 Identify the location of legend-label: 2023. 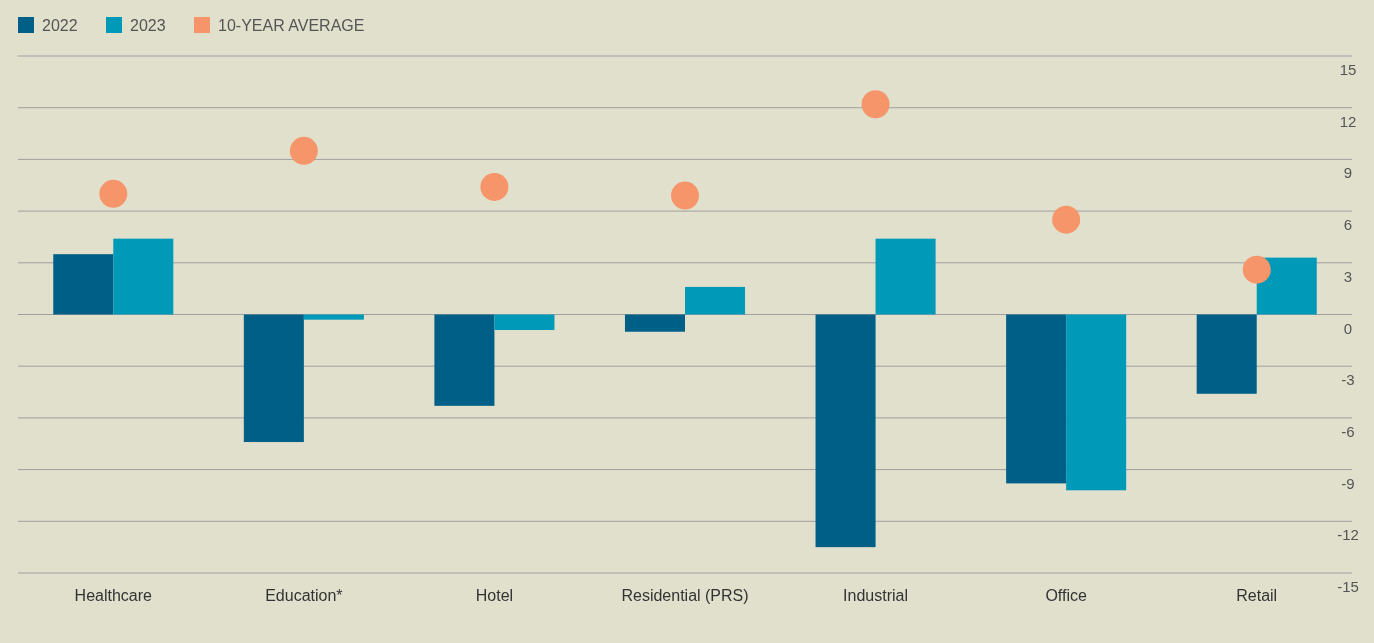
(148, 25).